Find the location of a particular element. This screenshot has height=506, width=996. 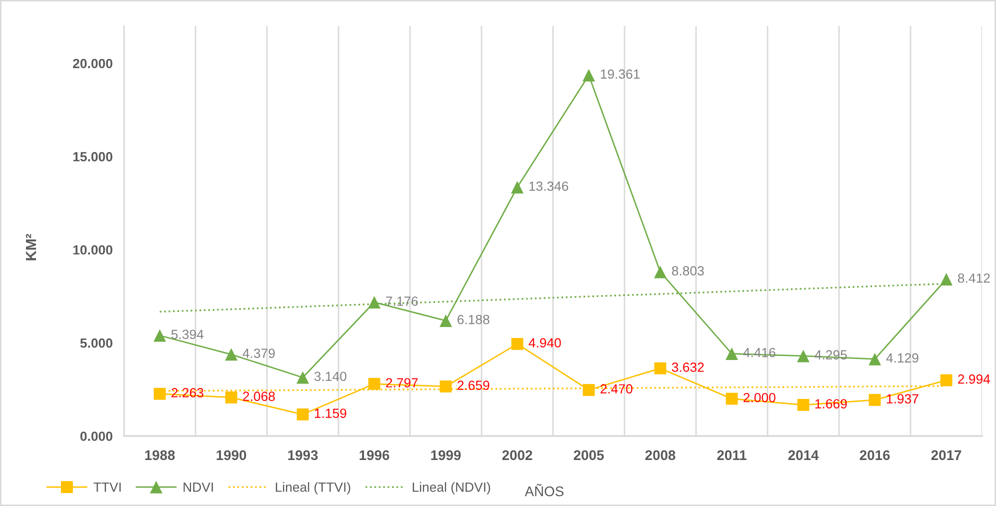

data-label: 2.470 is located at coordinates (616, 389).